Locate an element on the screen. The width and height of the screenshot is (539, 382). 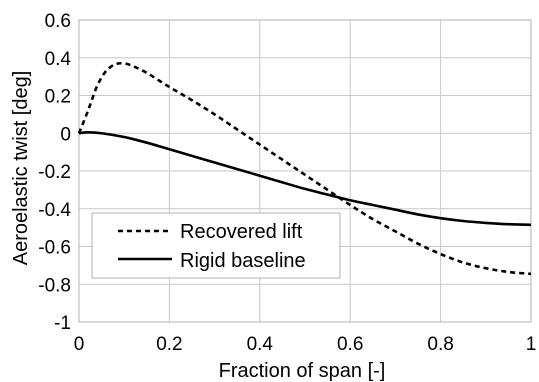
legend-label-rigid-baseline: Rigid baseline is located at coordinates (243, 261).